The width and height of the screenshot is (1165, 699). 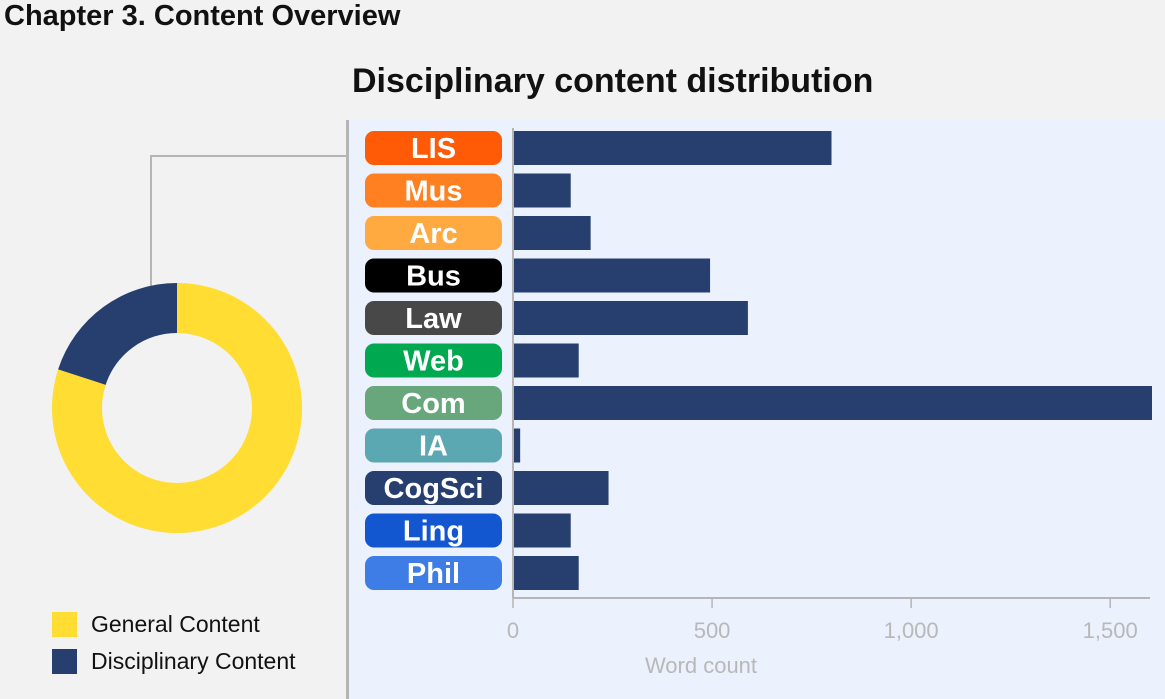 I want to click on legend-item-disciplinary: Disciplinary Content, so click(x=174, y=661).